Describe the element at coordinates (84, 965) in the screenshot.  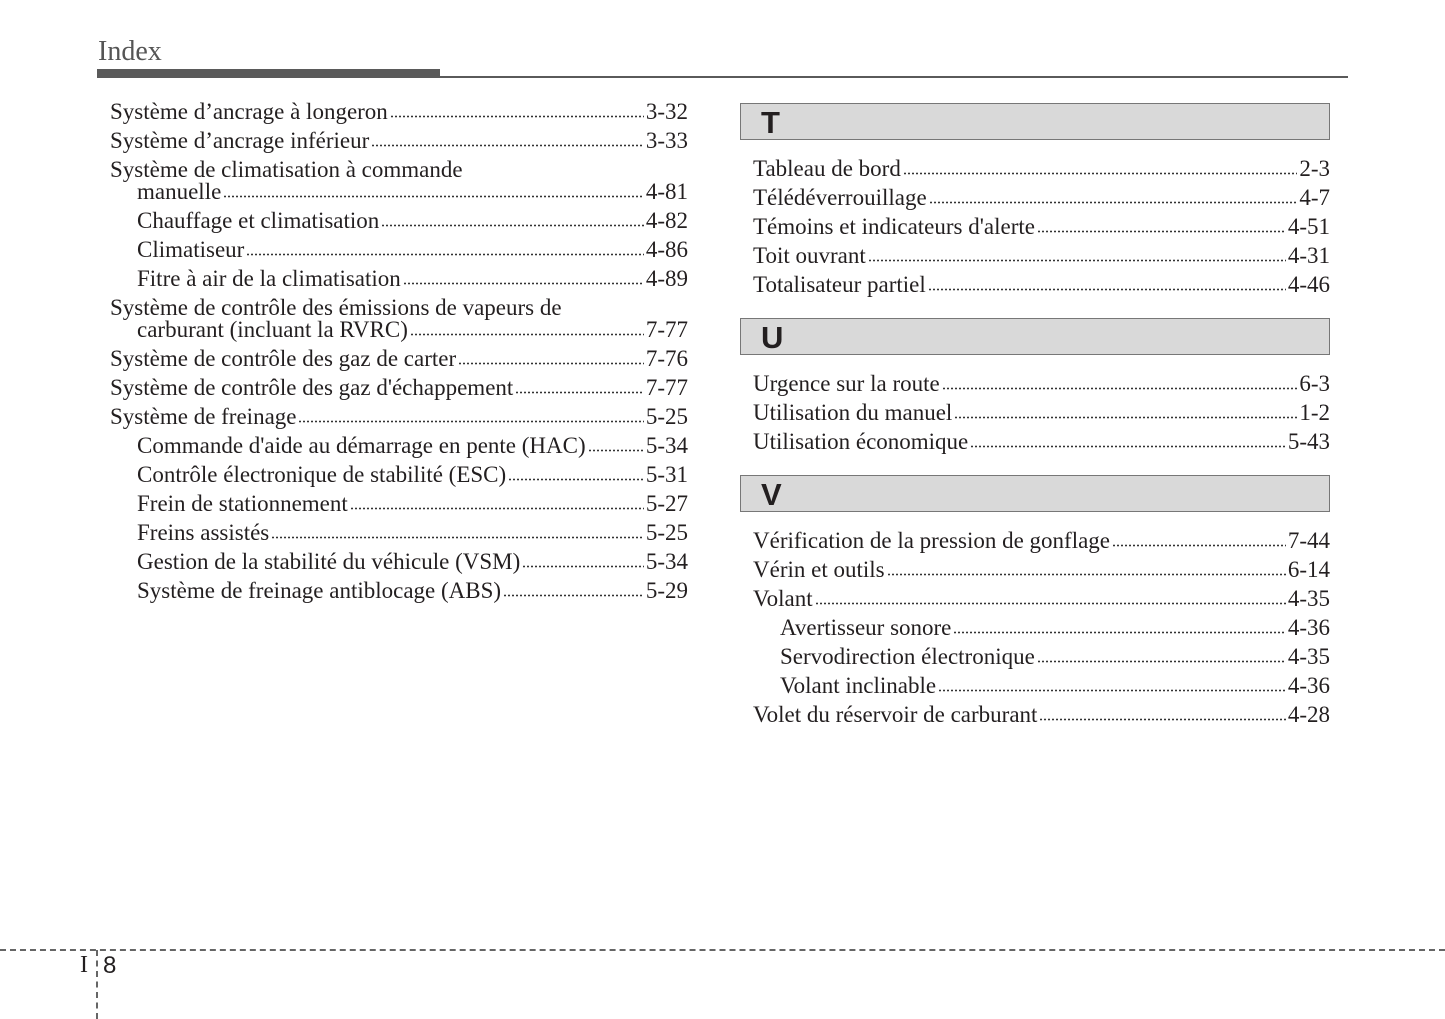
I see `footer-section-label: I` at that location.